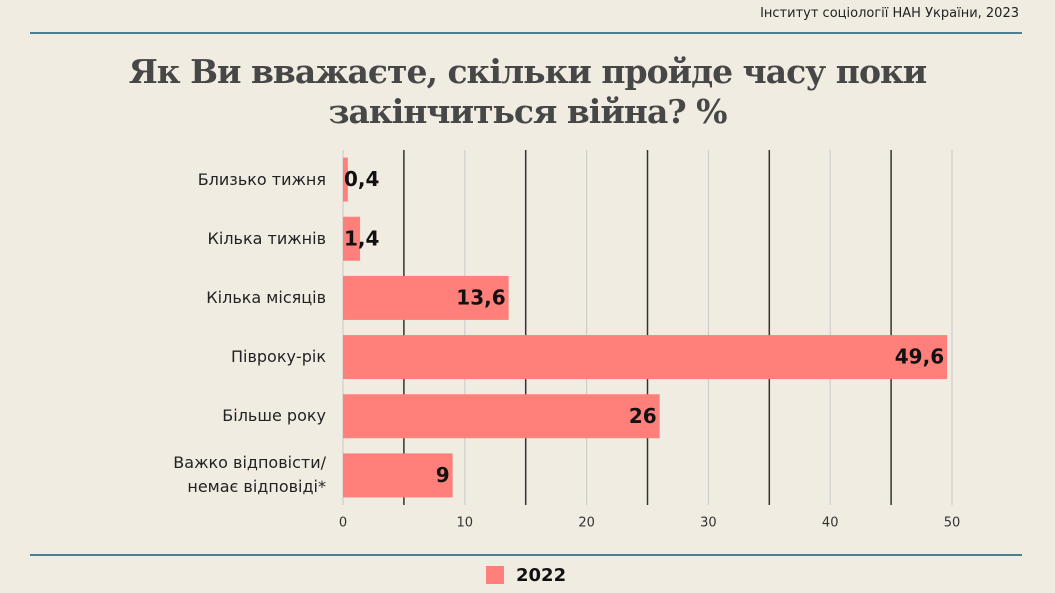 This screenshot has height=593, width=1055. I want to click on category-label: Кілька місяців, so click(266, 297).